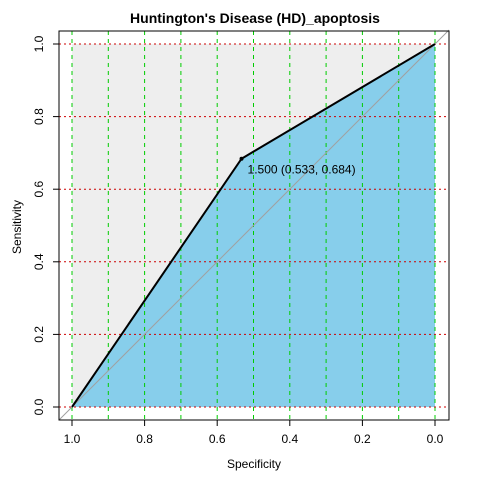  I want to click on y-tick-label: 0.8, so click(39, 116).